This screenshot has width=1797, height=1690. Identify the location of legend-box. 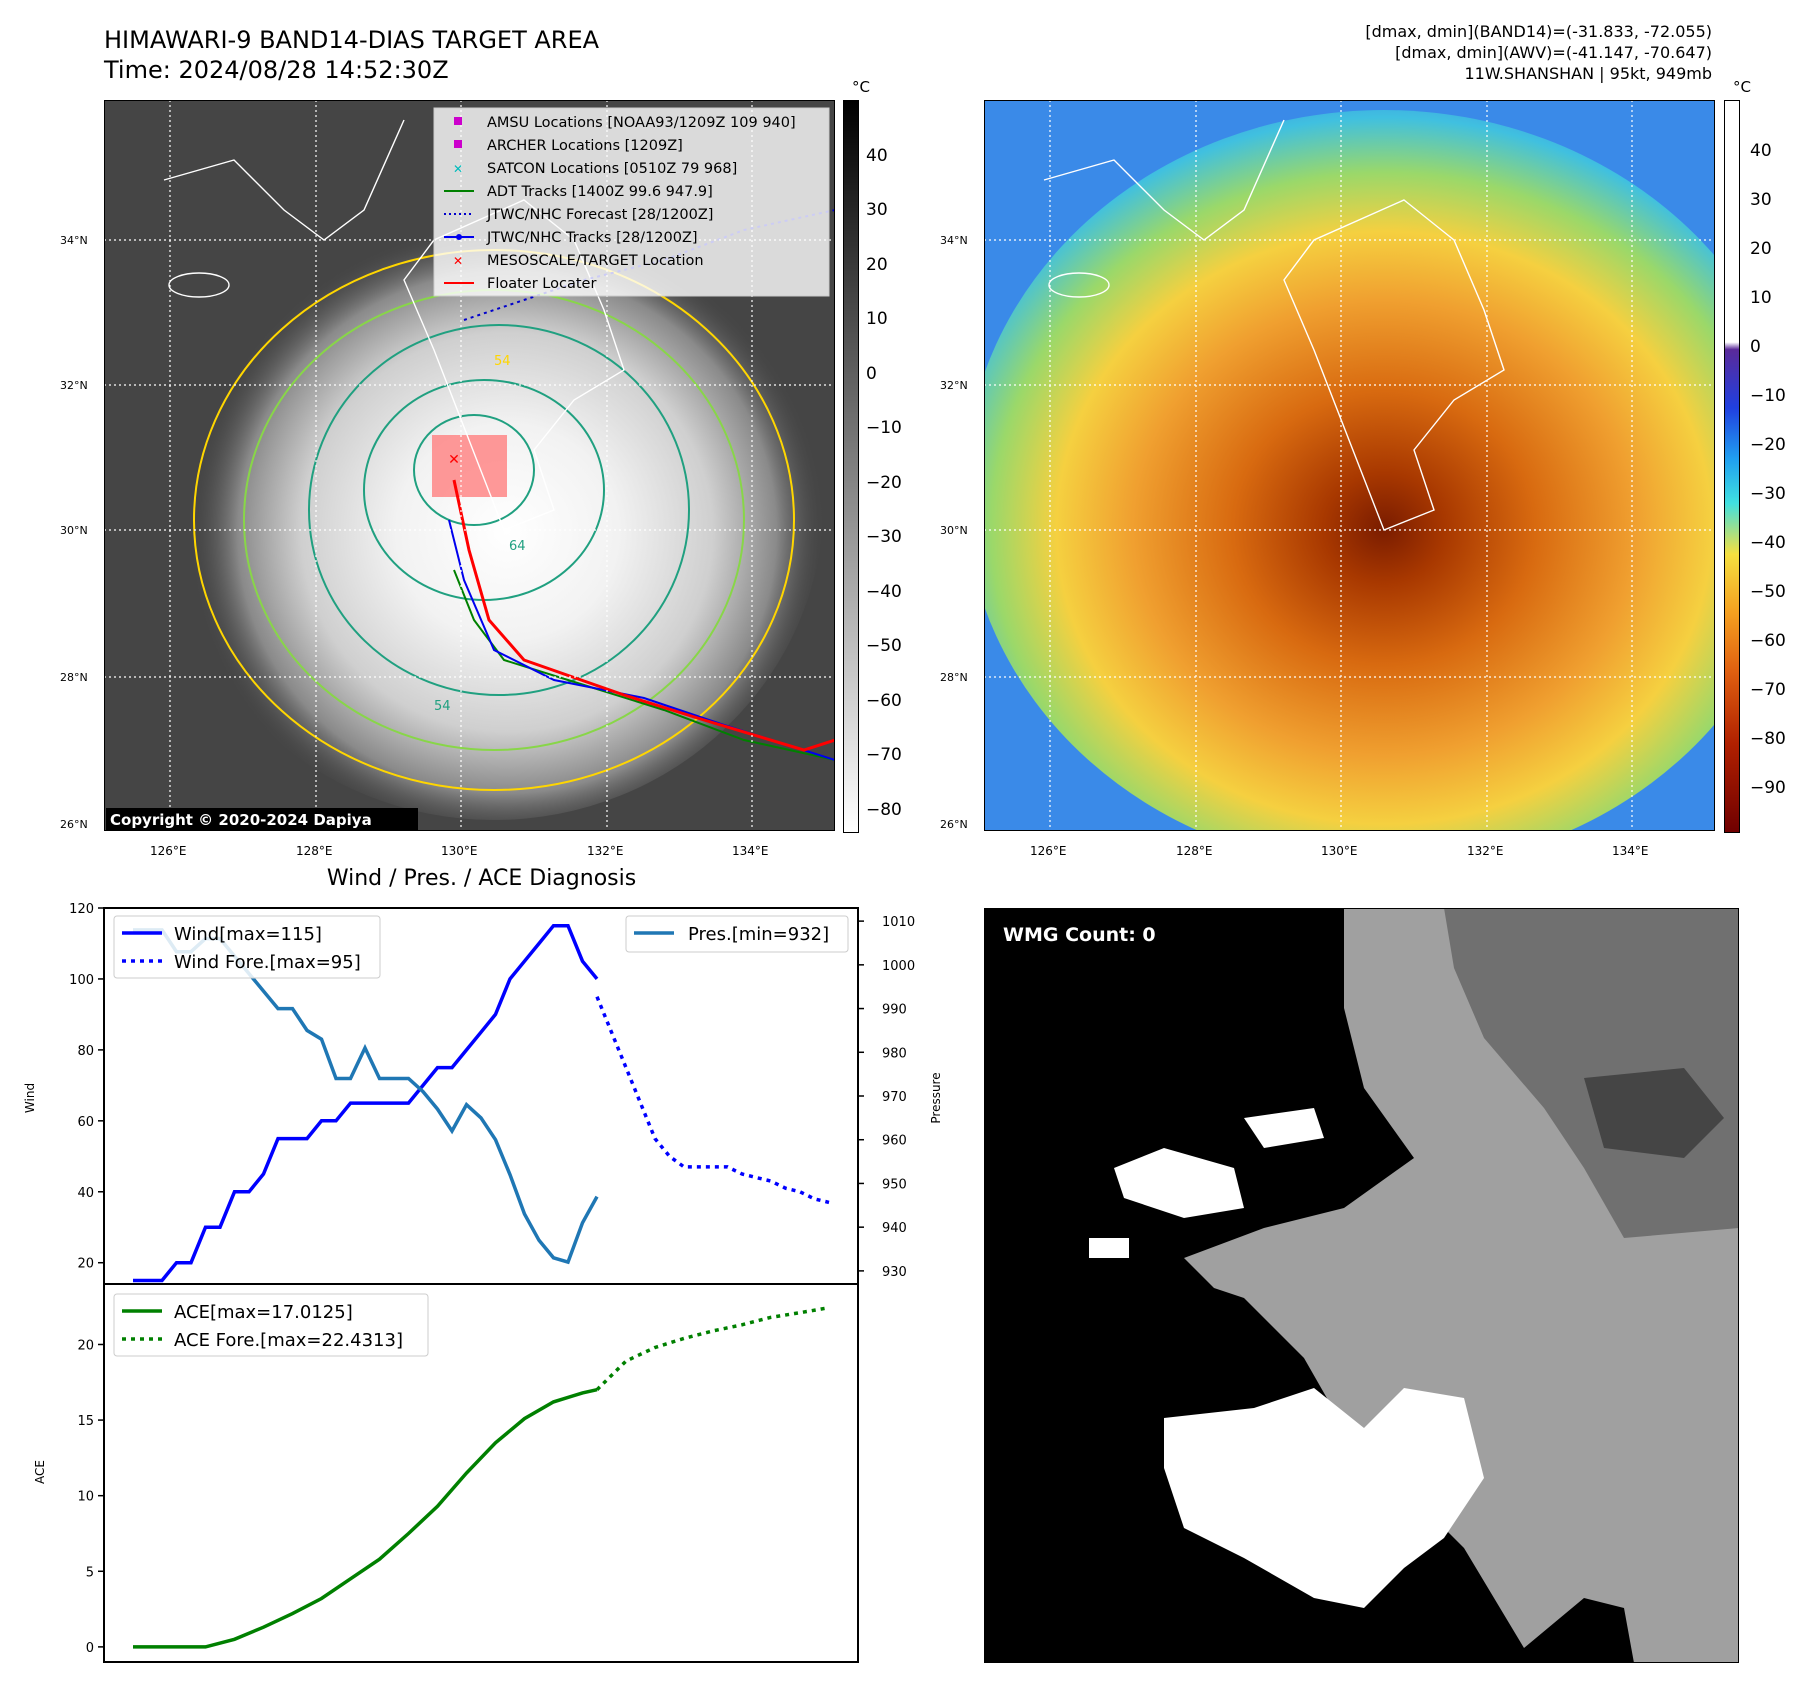
(631, 202).